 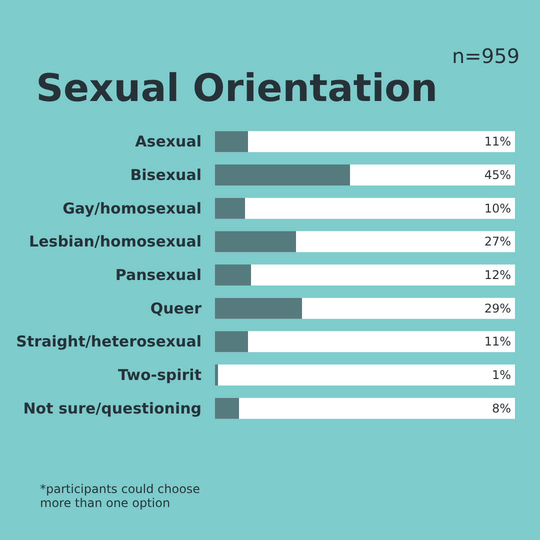 I want to click on y-tick-label: Asexual, so click(x=168, y=141).